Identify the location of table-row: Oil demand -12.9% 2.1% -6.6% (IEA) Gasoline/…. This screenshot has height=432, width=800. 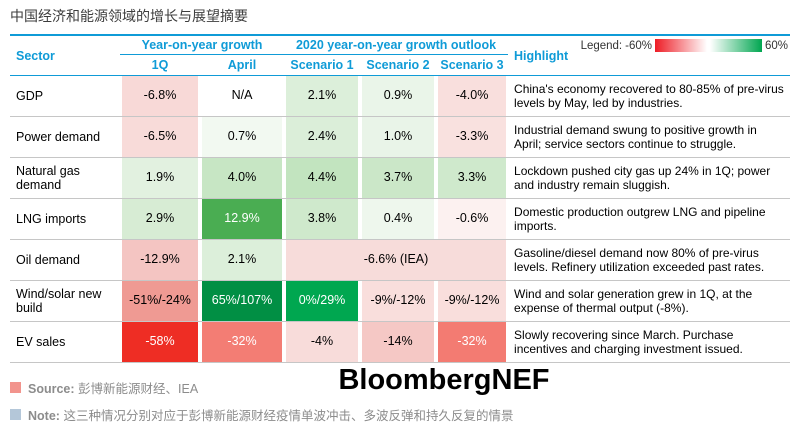
(400, 260).